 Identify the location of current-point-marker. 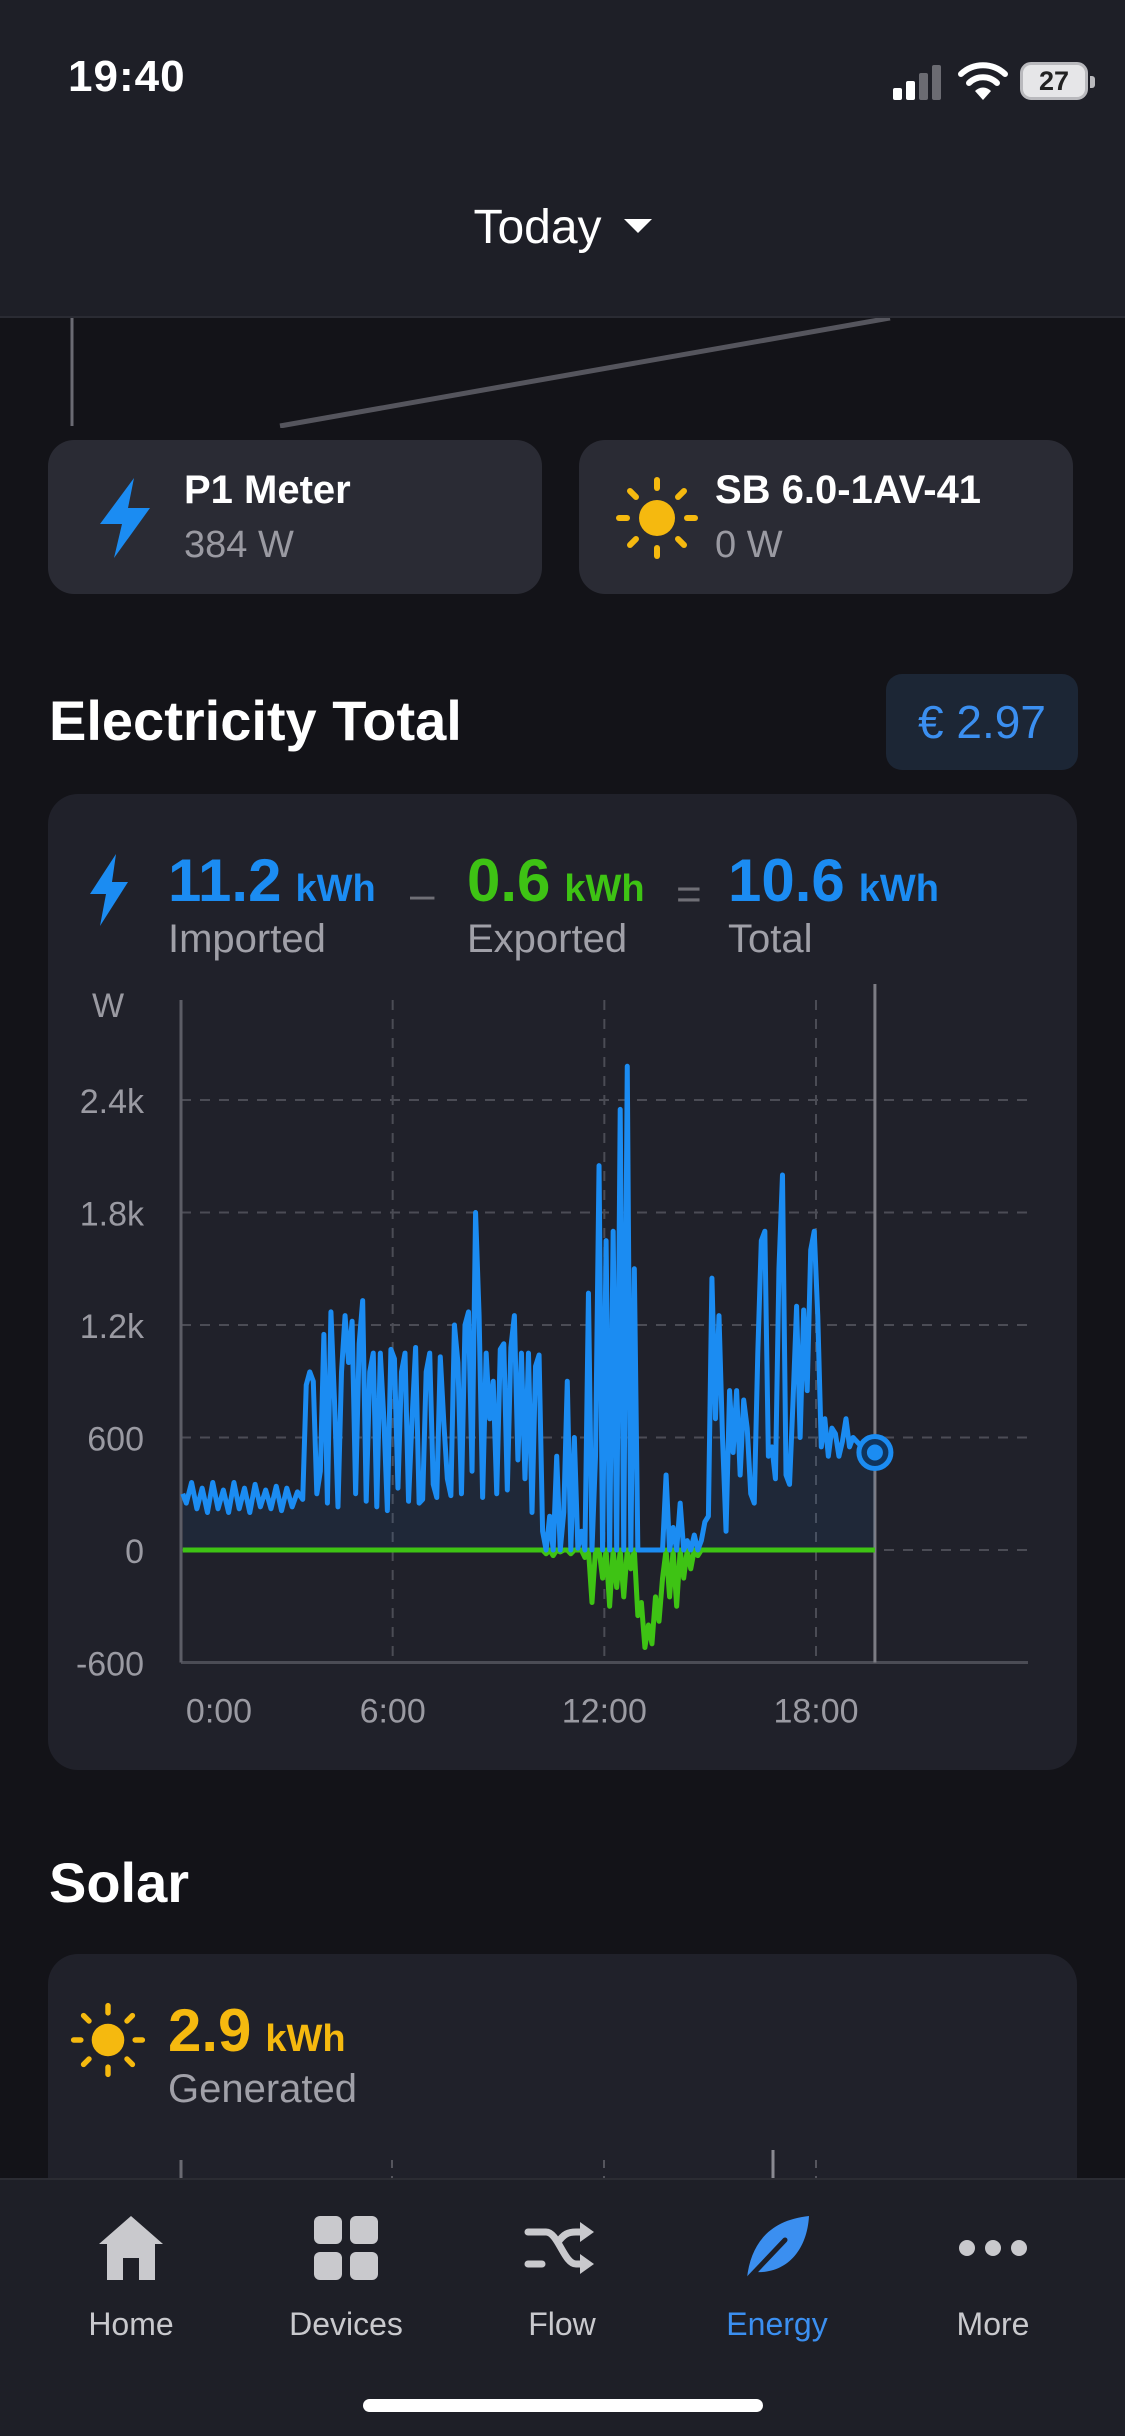
(874, 1452).